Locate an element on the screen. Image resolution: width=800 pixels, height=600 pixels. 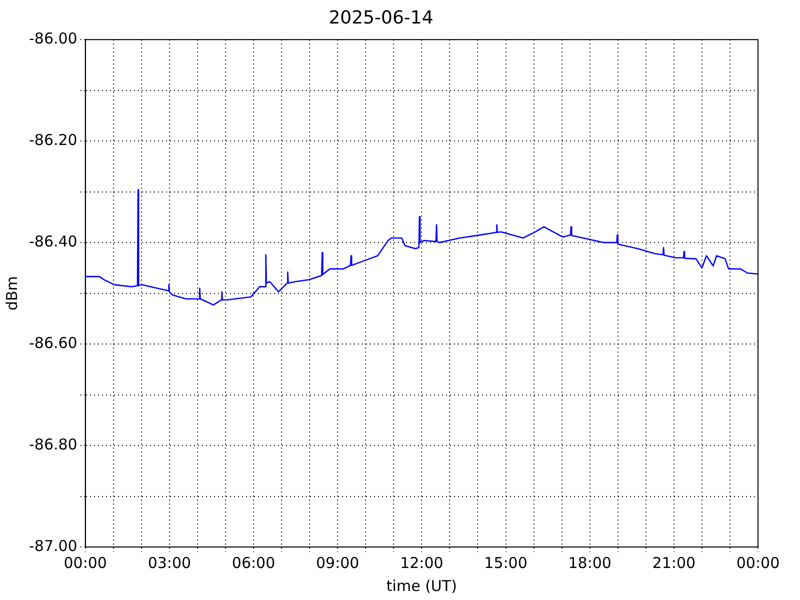
y-tick-label: -86.40 is located at coordinates (53, 241).